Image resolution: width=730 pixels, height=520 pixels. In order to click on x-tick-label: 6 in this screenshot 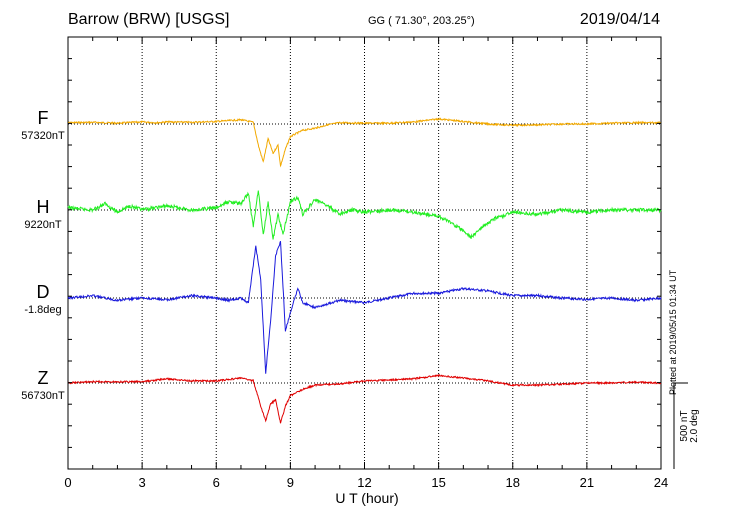, I will do `click(216, 482)`.